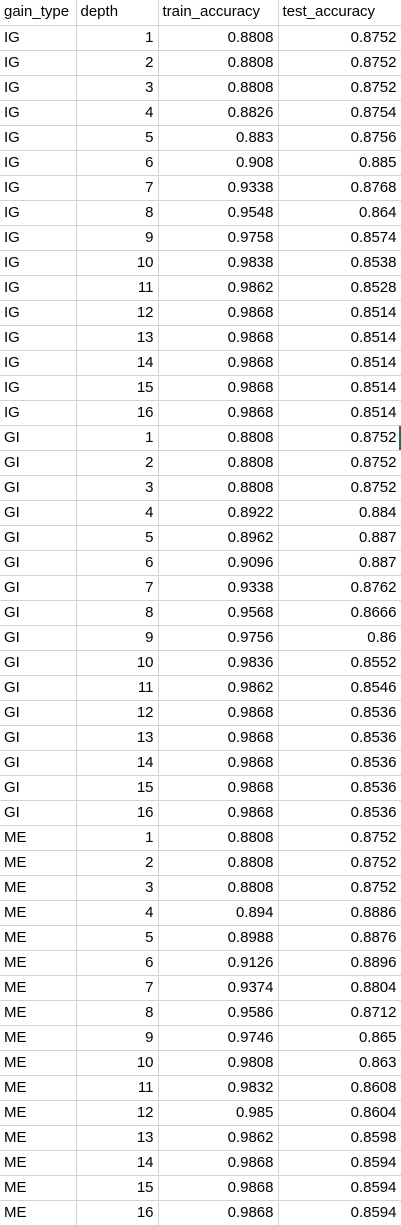  Describe the element at coordinates (218, 513) in the screenshot. I see `train-accuracy-cell: 0.8922` at that location.